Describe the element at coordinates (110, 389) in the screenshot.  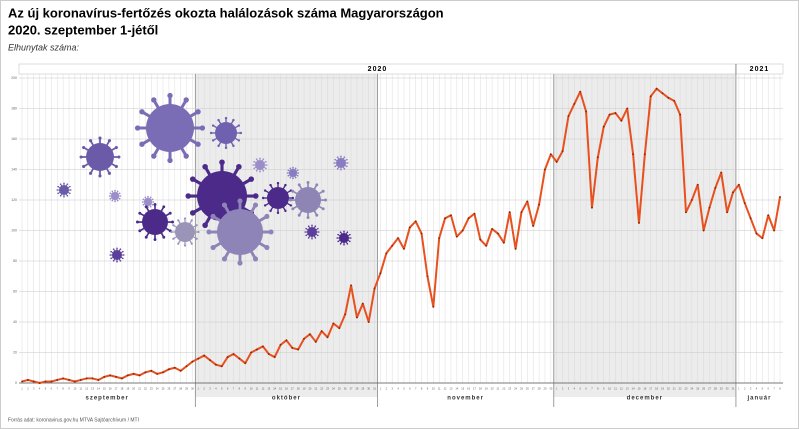
I see `x-tick-label: 16` at that location.